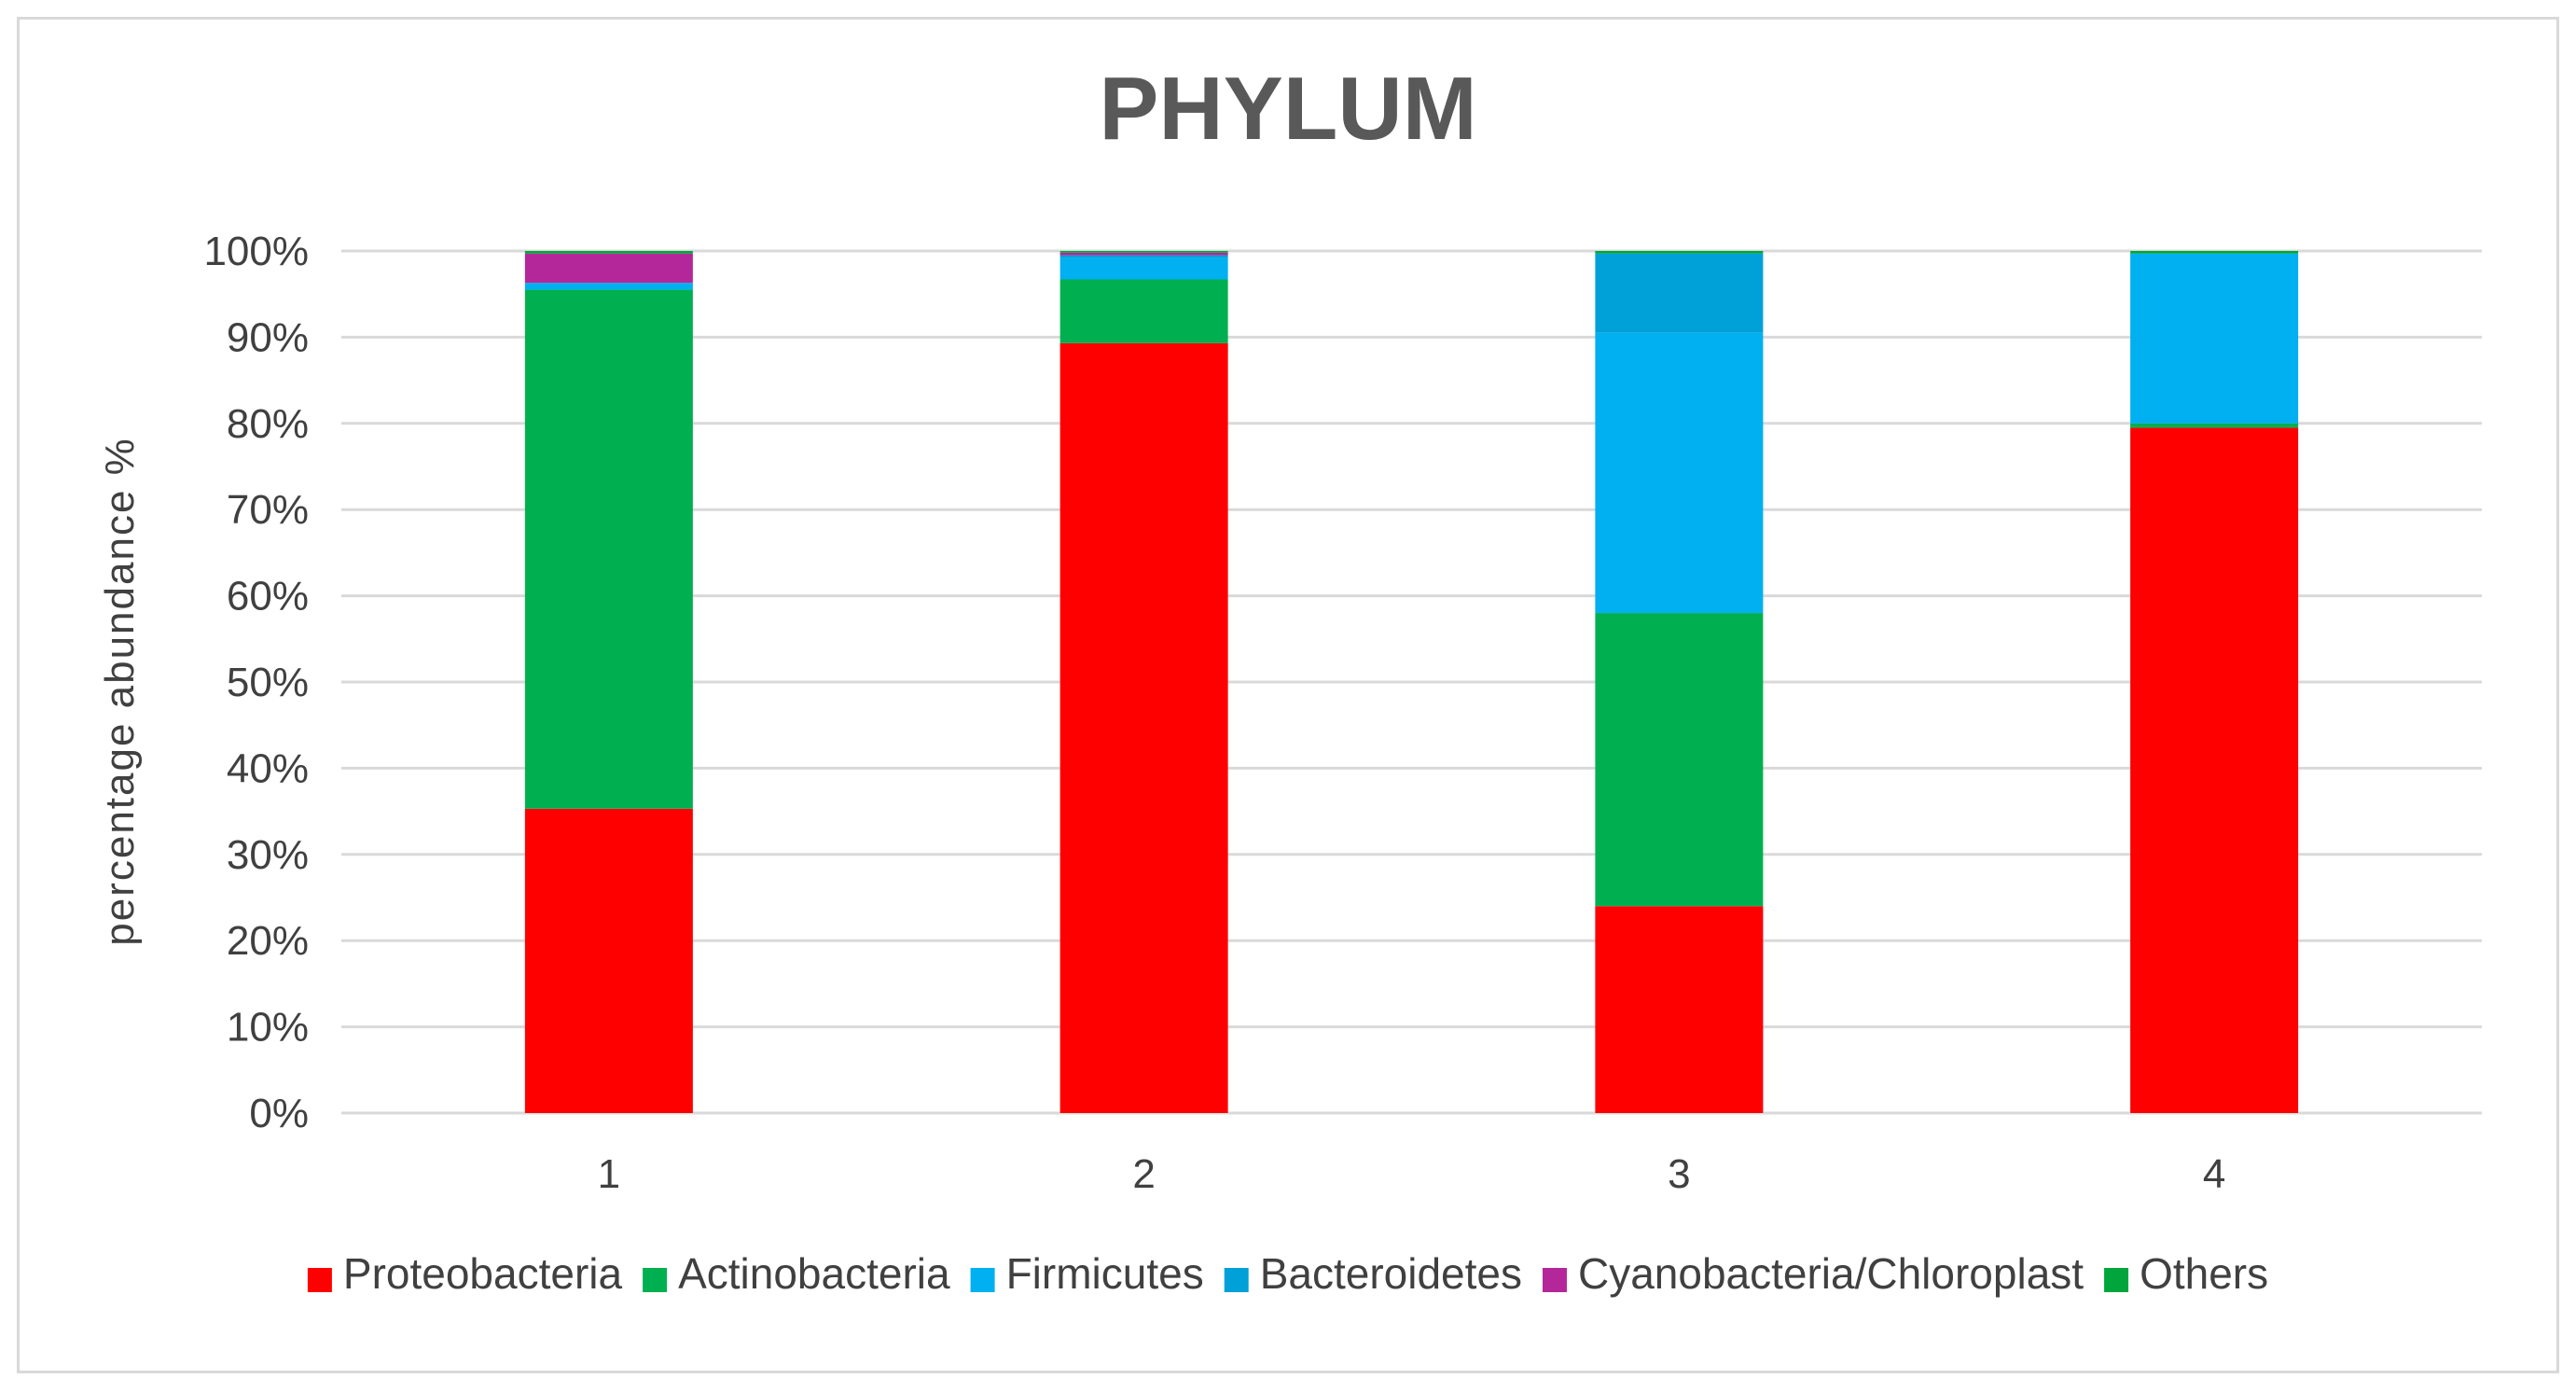  I want to click on legend-label: Firmicutes, so click(1105, 1273).